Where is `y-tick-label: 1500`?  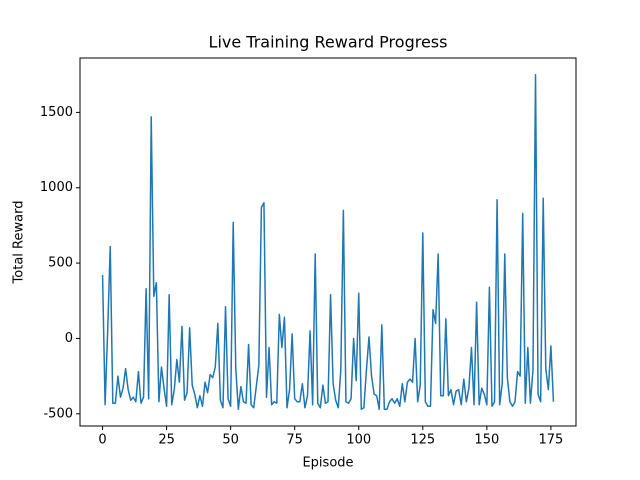 y-tick-label: 1500 is located at coordinates (56, 112).